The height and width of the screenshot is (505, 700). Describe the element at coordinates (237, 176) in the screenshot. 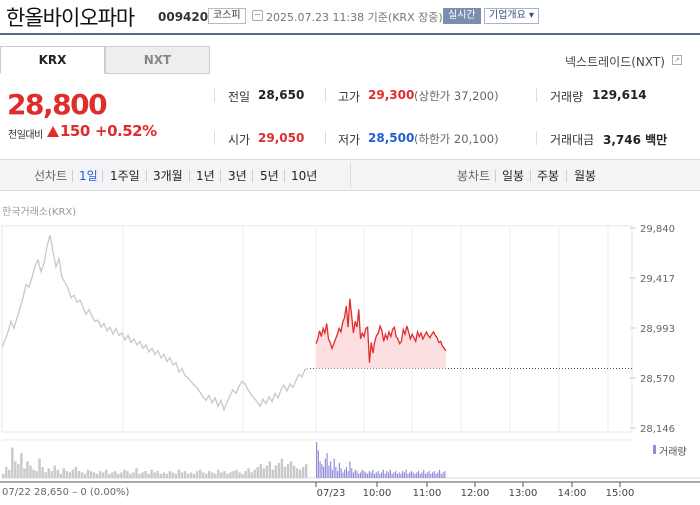

I see `period-3y: 3년` at that location.